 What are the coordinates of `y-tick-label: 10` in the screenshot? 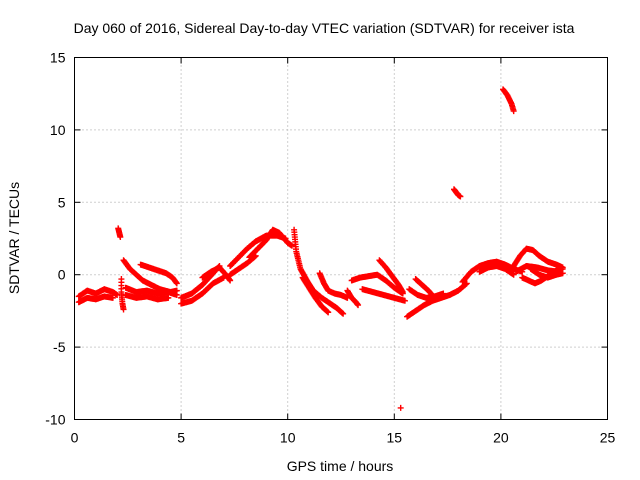 It's located at (58, 130).